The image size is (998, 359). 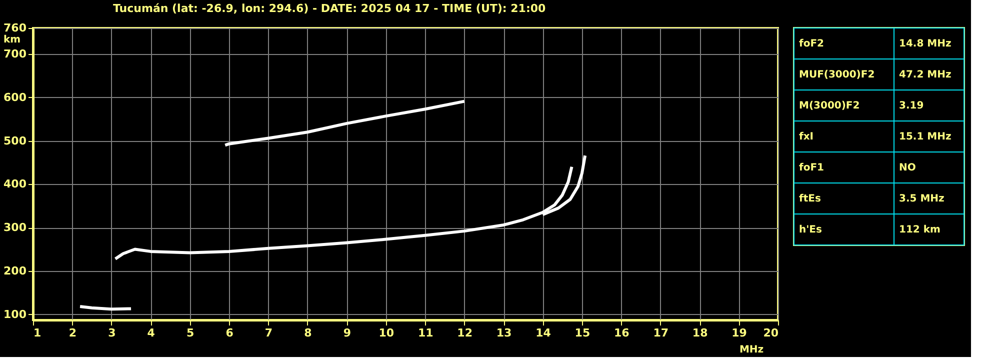 I want to click on x-tick-label: 1, so click(x=38, y=333).